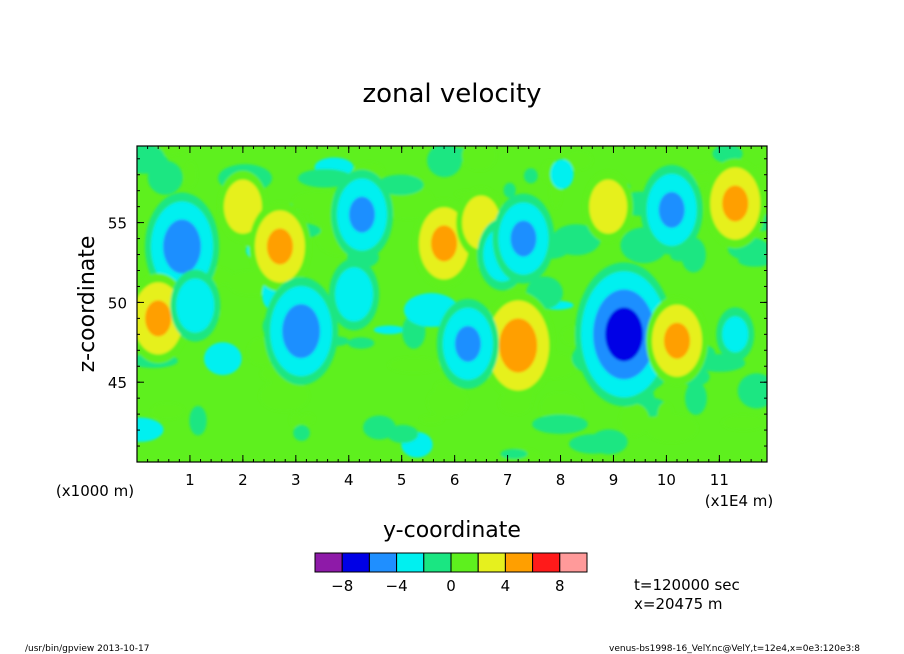 This screenshot has height=654, width=904. I want to click on colorbar: −8 −4 0 4 8, so click(451, 573).